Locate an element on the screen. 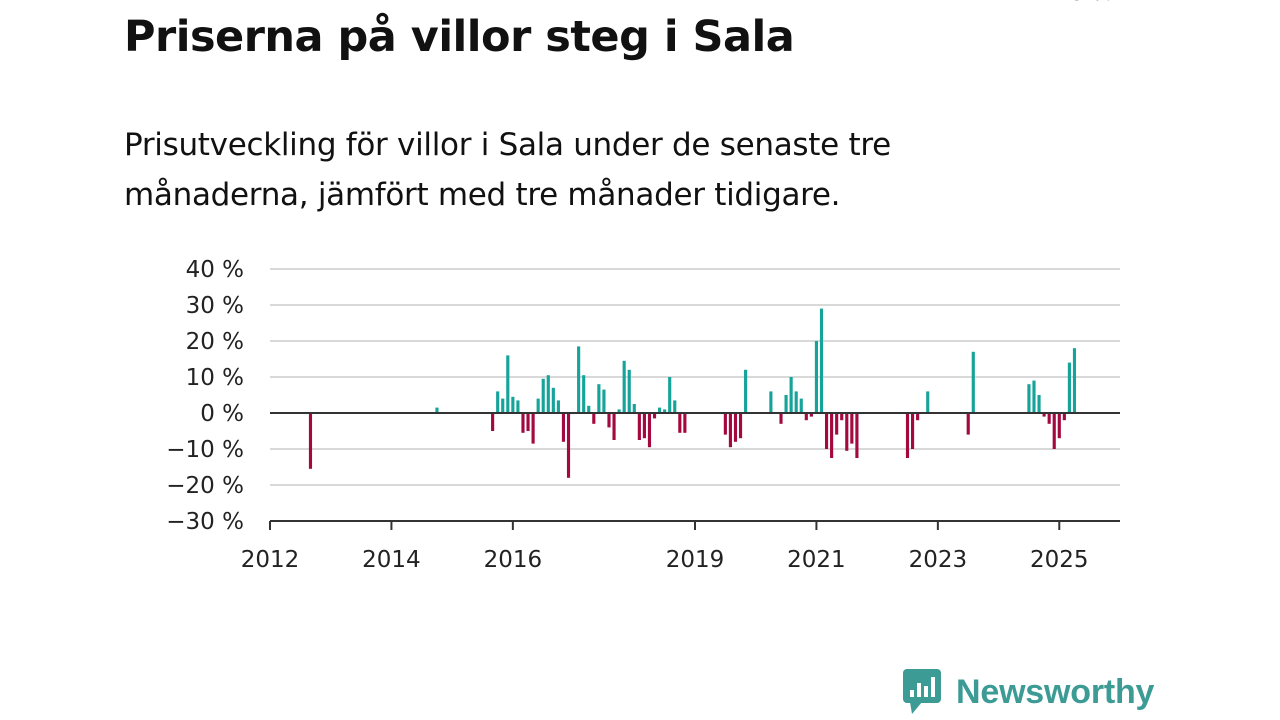 The height and width of the screenshot is (720, 1280). y-tick-label: 20 % is located at coordinates (215, 342).